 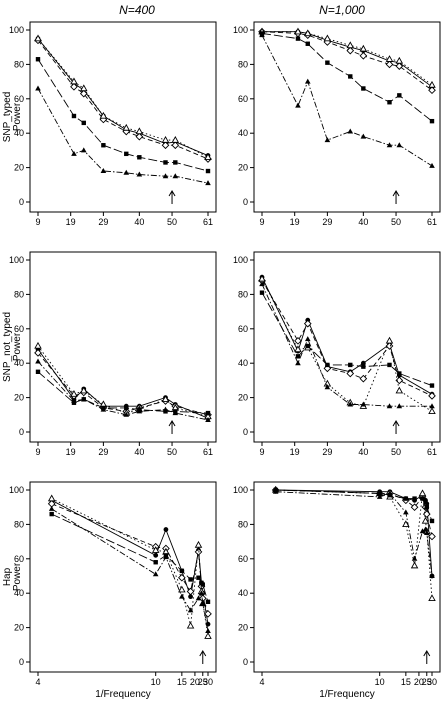 What do you see at coordinates (182, 682) in the screenshot?
I see `x-tick-label: 15` at bounding box center [182, 682].